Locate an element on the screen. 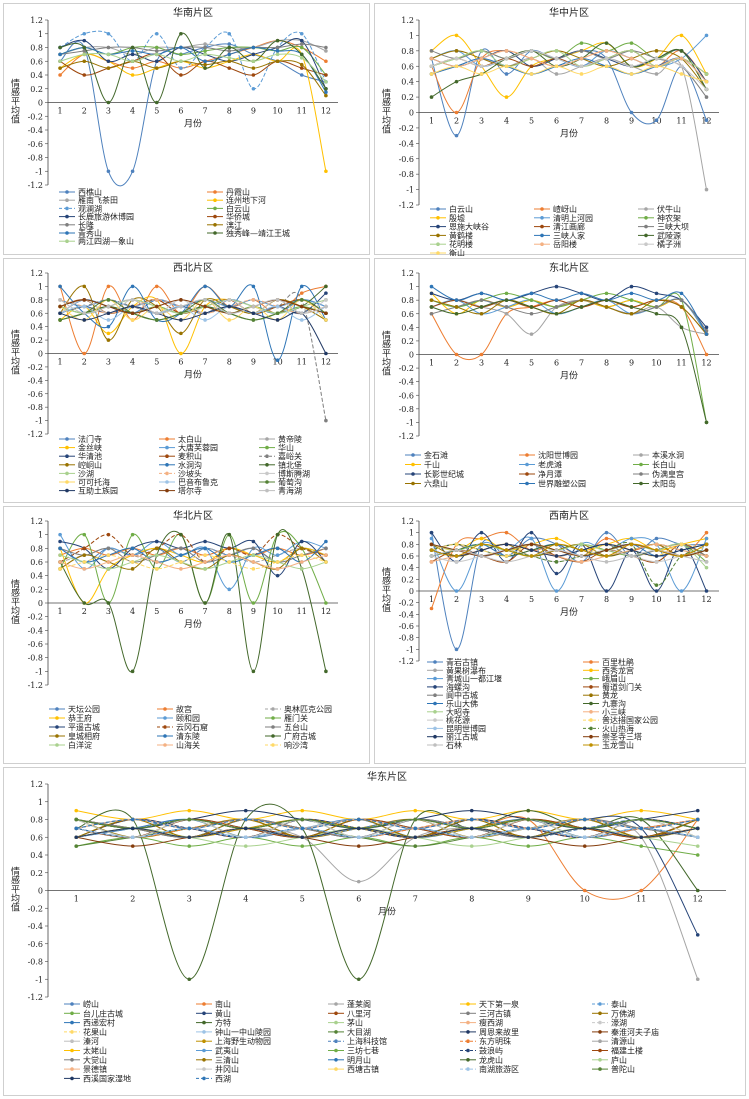  legend-label: 东方明珠 is located at coordinates (495, 1041).